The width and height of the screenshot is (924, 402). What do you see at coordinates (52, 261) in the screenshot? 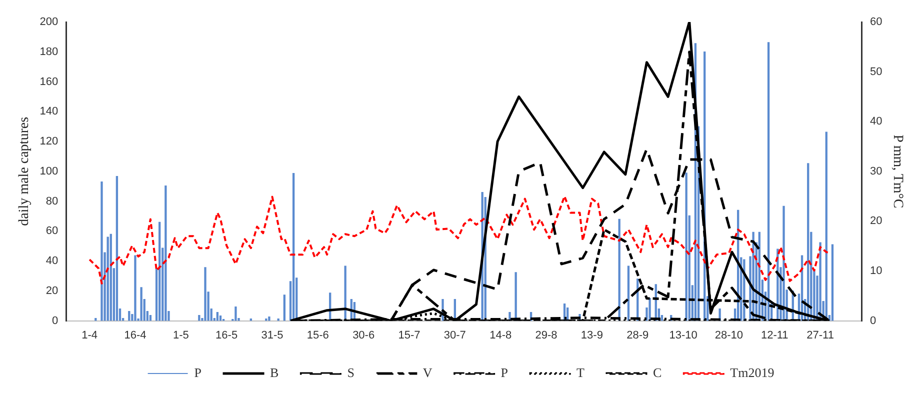
I see `y-tick-label: 40` at bounding box center [52, 261].